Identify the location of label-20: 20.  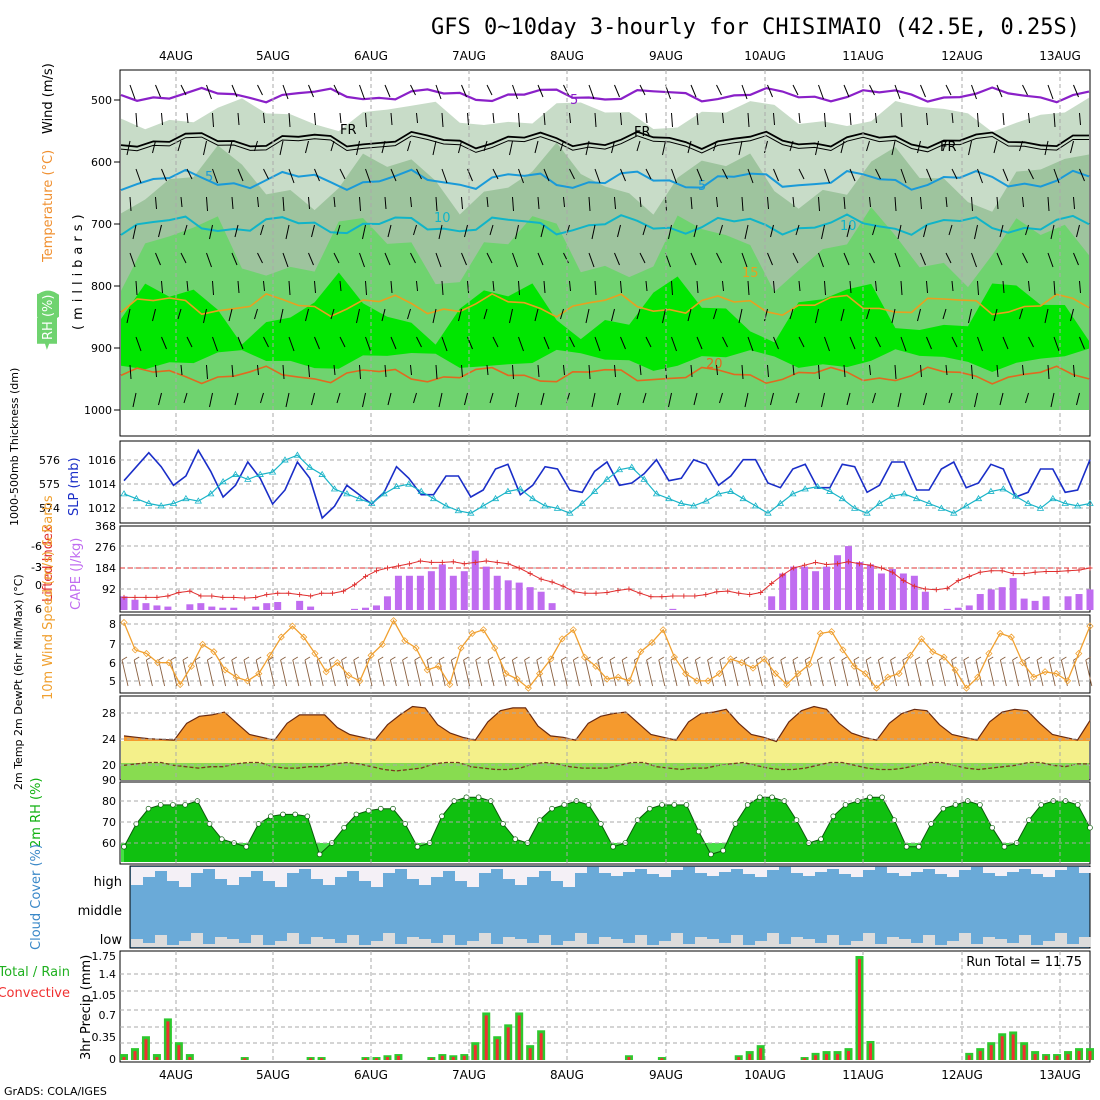
(714, 364).